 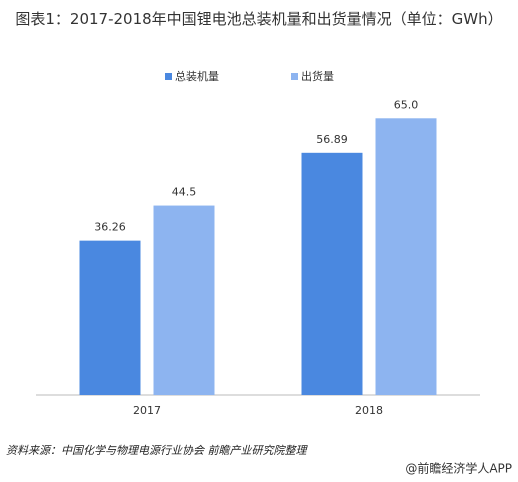 I want to click on x-tick-label: 2017, so click(x=147, y=410).